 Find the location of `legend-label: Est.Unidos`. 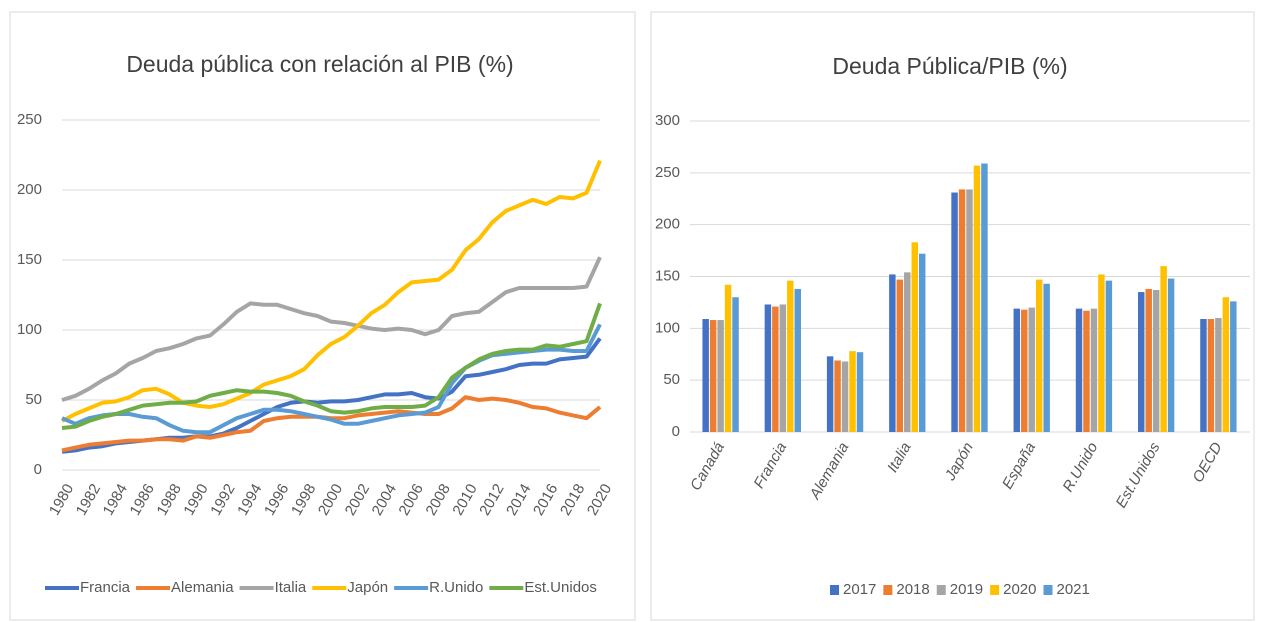

legend-label: Est.Unidos is located at coordinates (560, 587).